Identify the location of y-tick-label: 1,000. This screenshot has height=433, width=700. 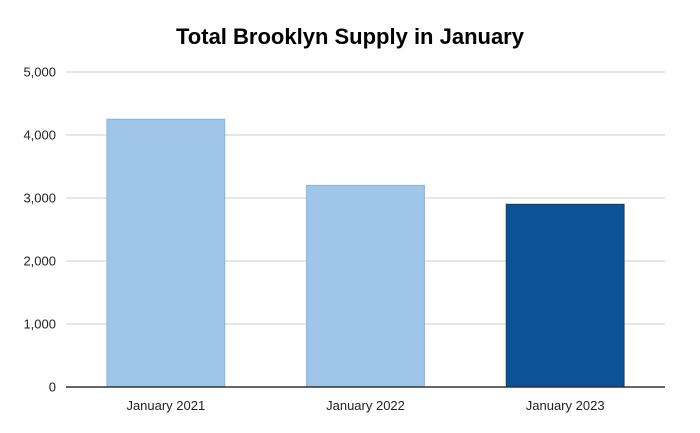
(39, 324).